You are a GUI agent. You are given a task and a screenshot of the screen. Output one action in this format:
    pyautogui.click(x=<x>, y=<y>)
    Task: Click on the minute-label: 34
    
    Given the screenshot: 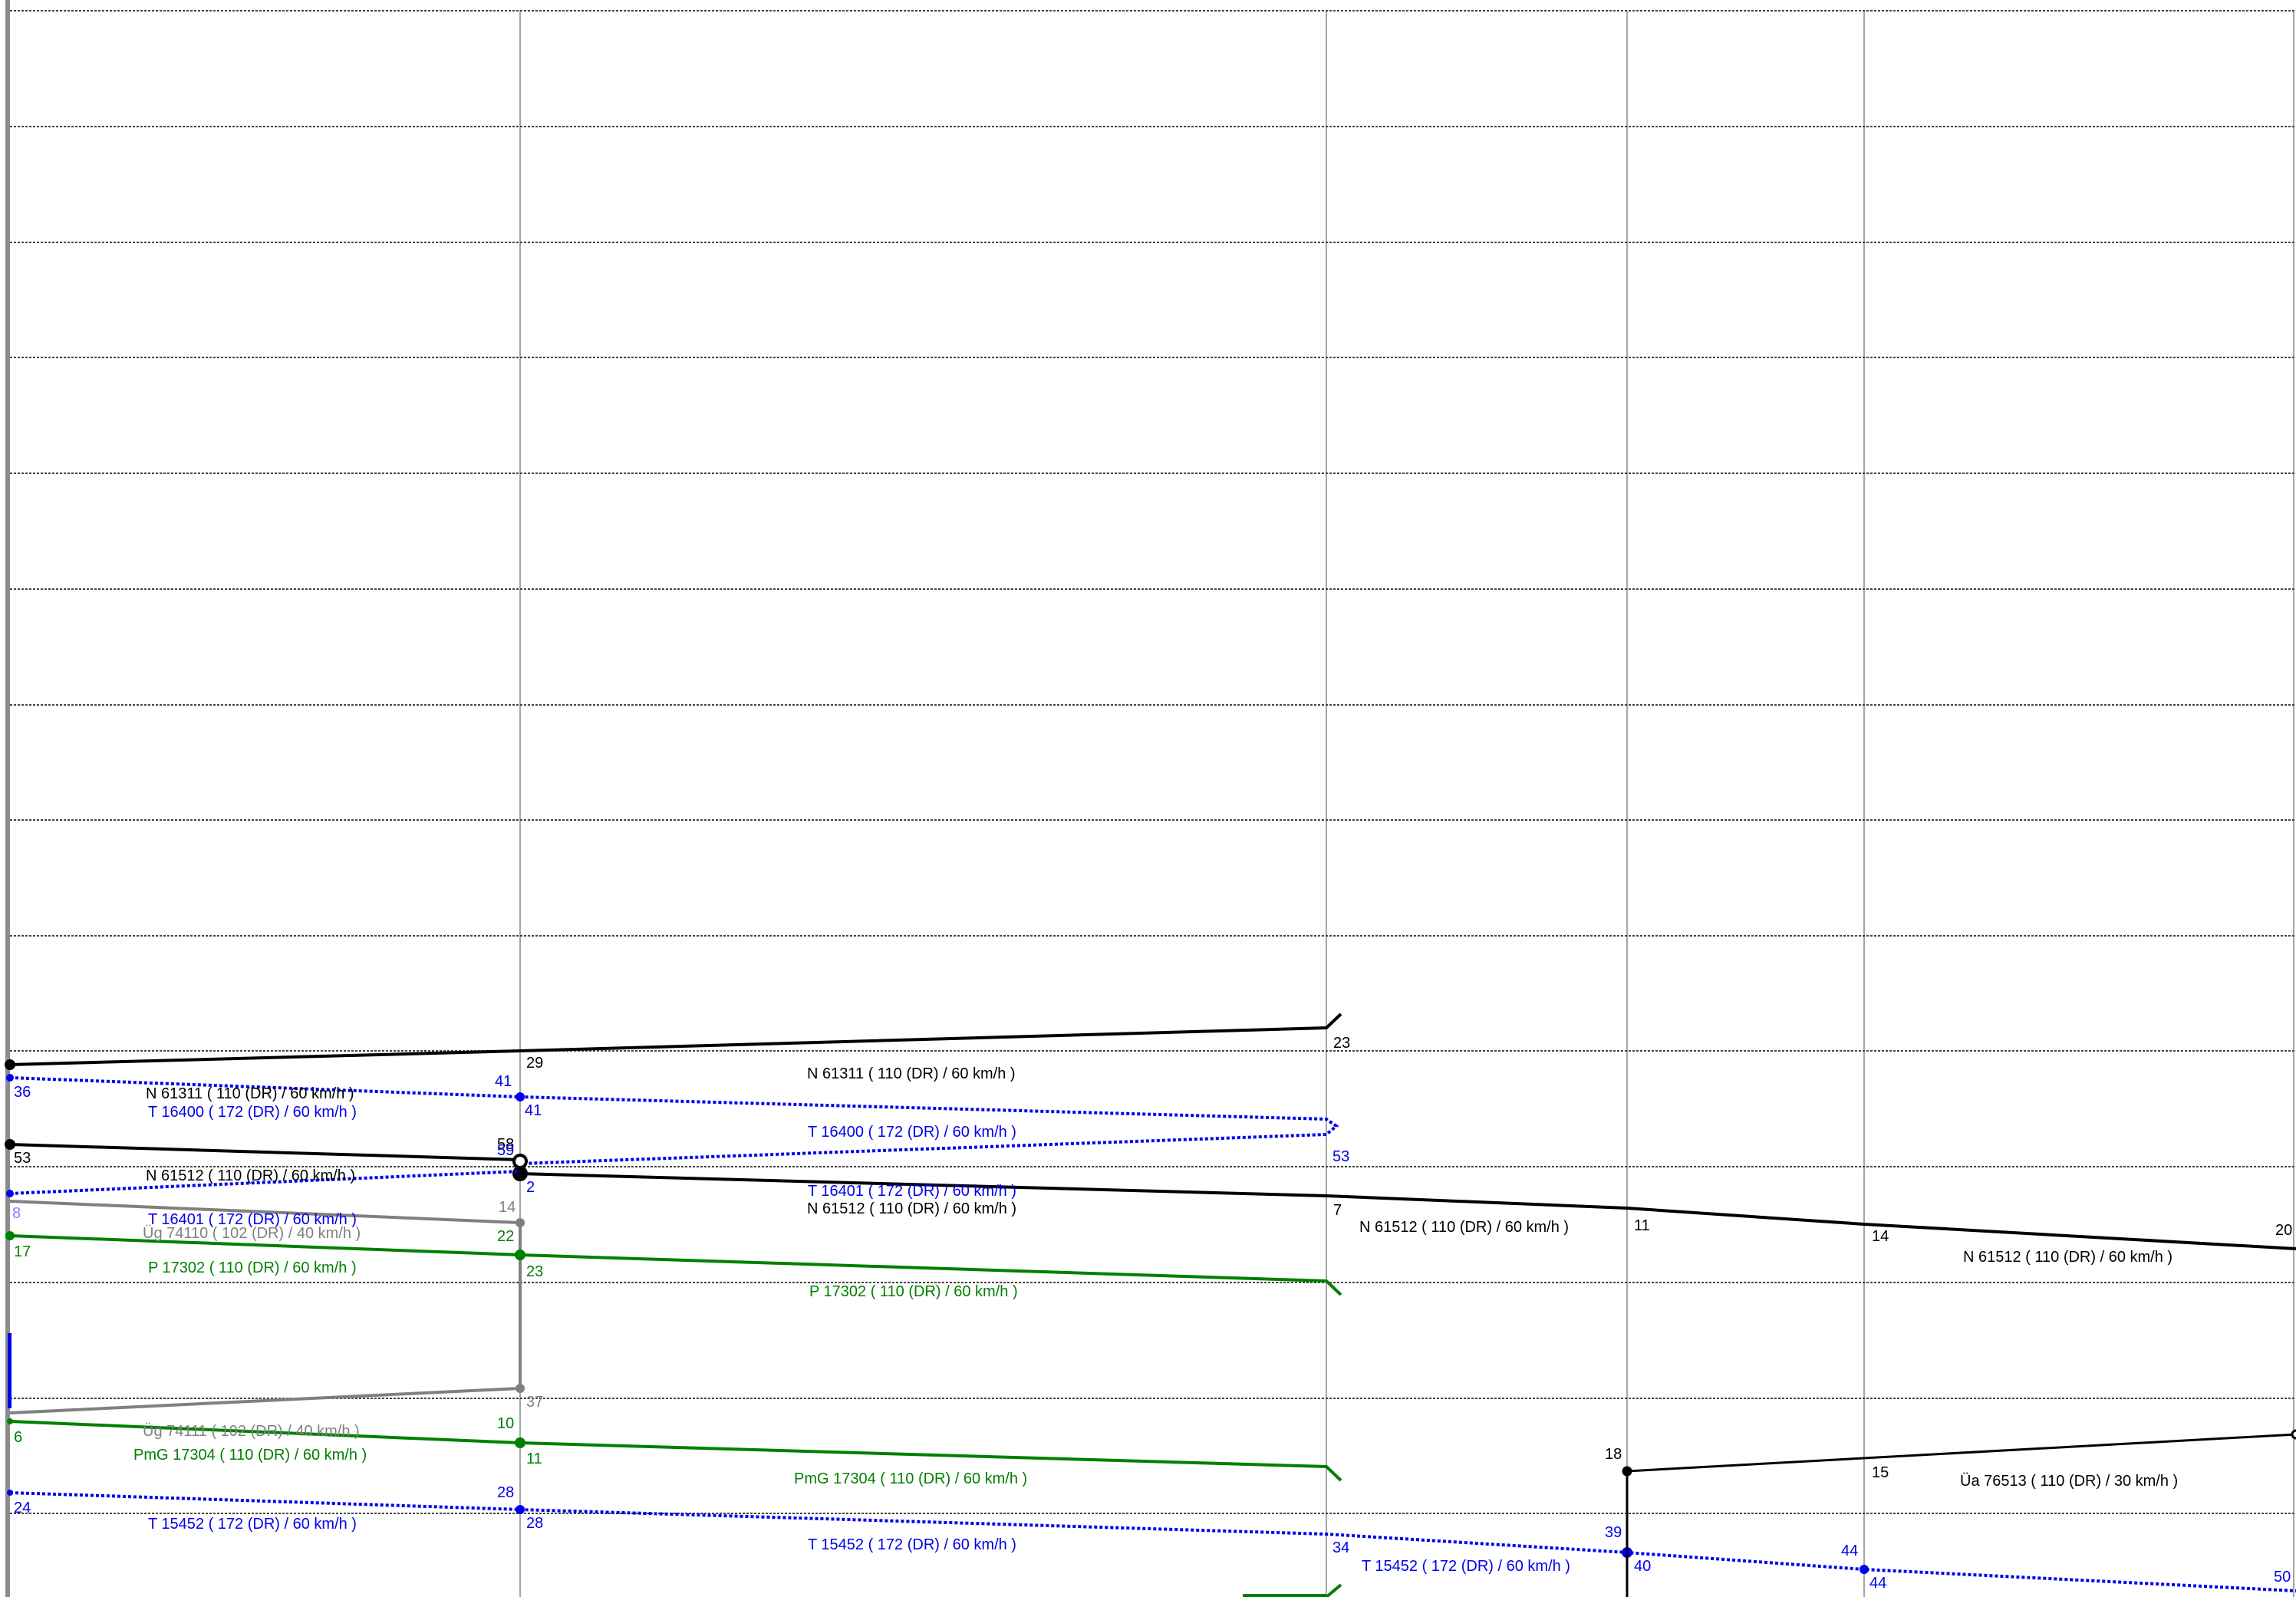 What is the action you would take?
    pyautogui.click(x=1340, y=1547)
    